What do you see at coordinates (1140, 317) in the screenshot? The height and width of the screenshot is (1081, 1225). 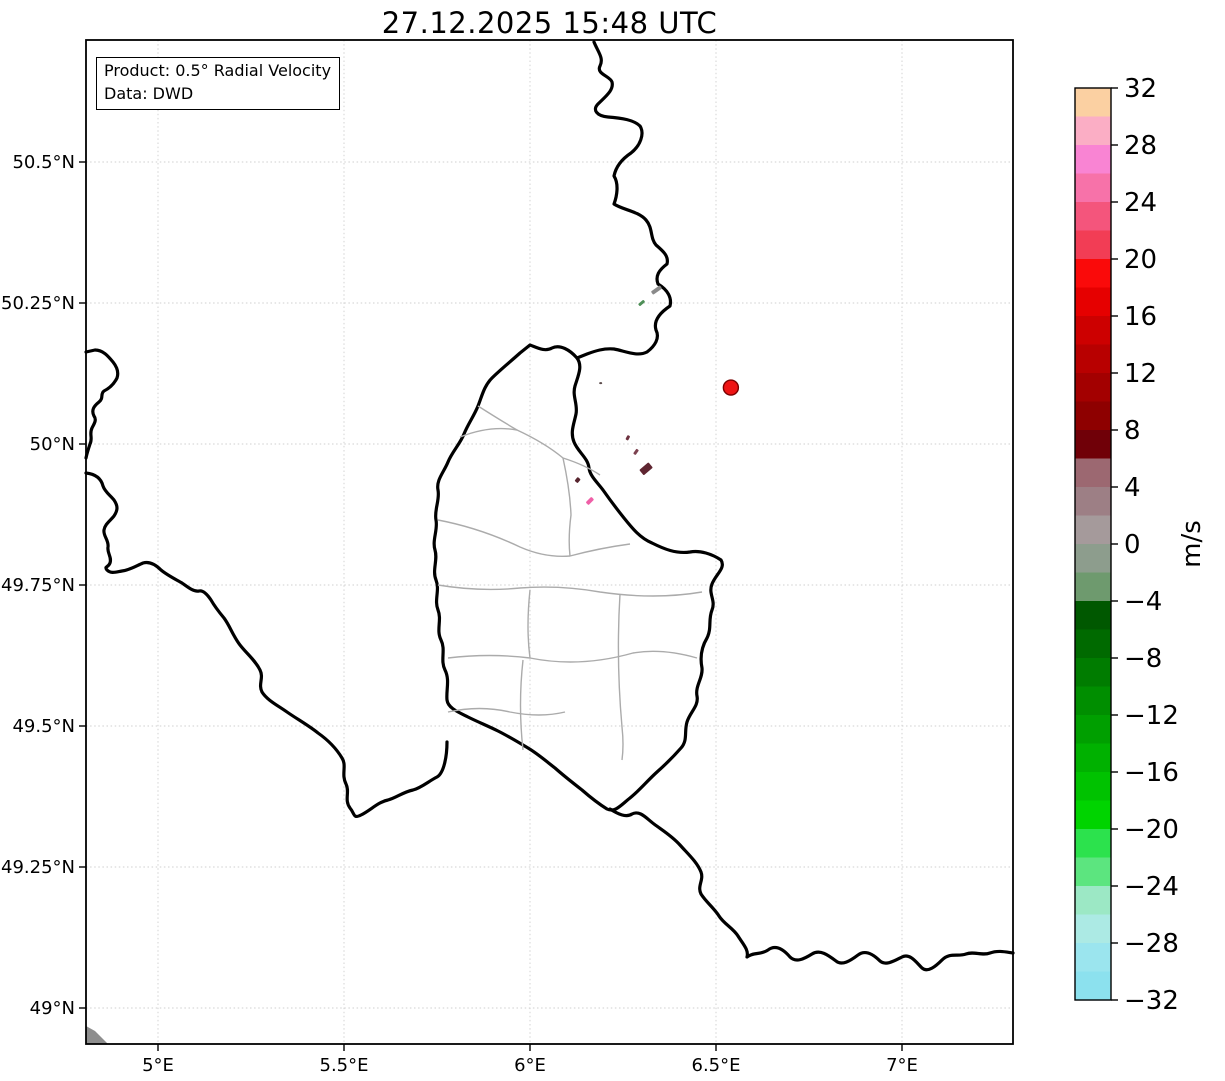 I see `colorbar-tick-label: 16` at bounding box center [1140, 317].